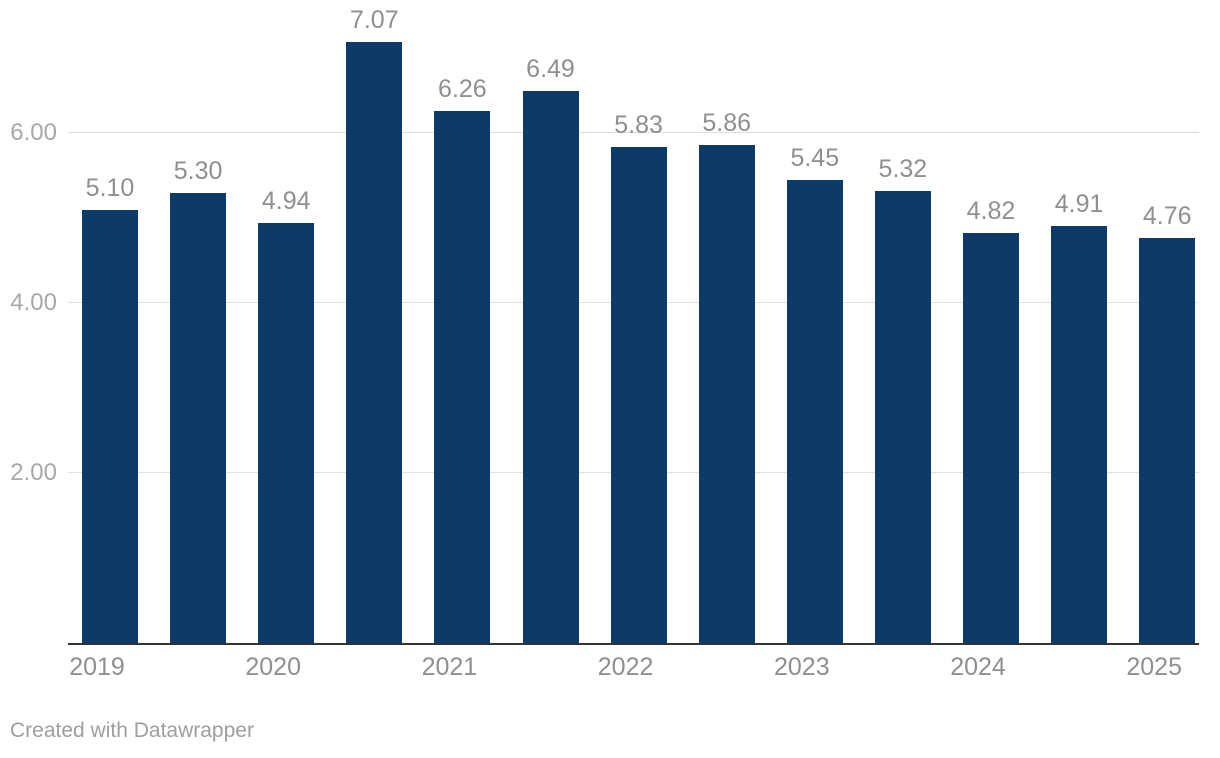 Image resolution: width=1220 pixels, height=758 pixels. What do you see at coordinates (132, 730) in the screenshot?
I see `datawrapper-credit-link: Created with Datawrapper` at bounding box center [132, 730].